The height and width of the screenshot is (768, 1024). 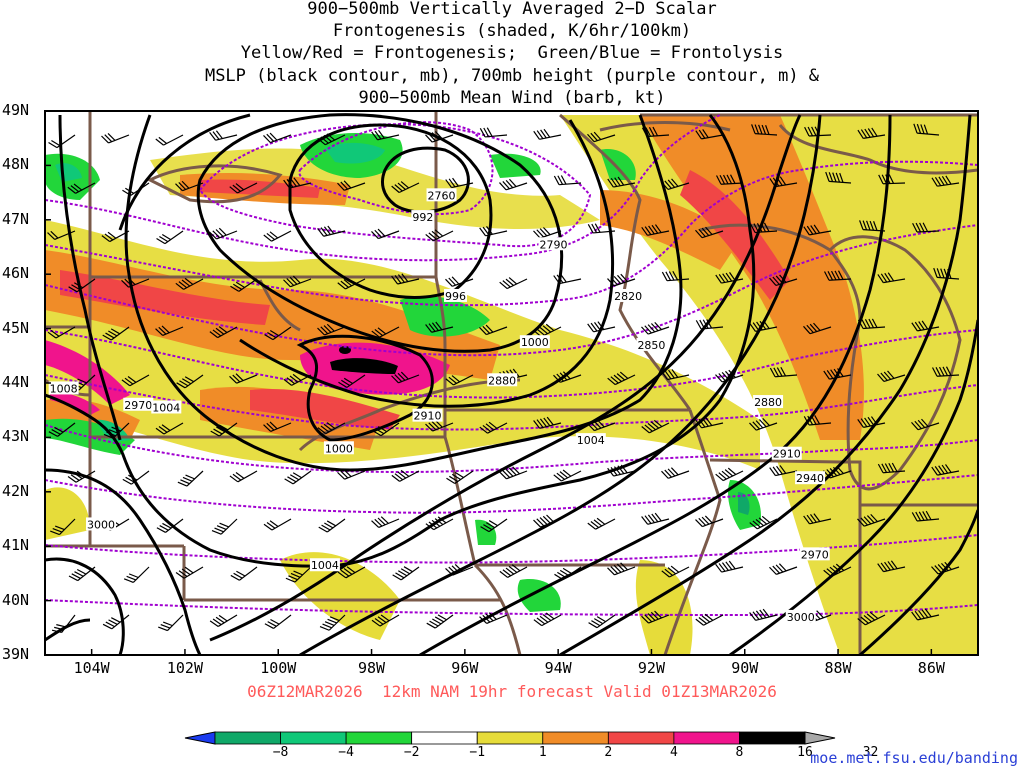 I want to click on height-label: 2760, so click(x=442, y=195).